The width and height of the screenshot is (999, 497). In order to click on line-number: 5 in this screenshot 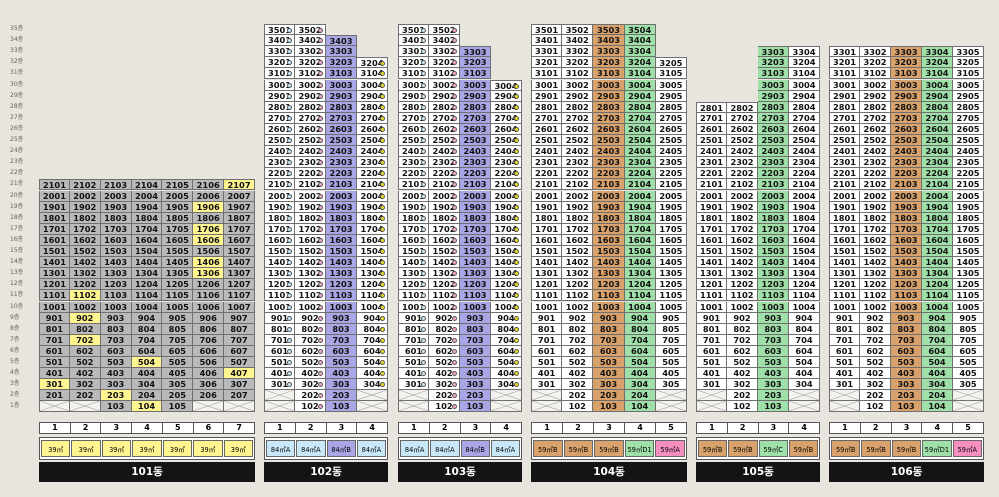, I will do `click(968, 427)`.